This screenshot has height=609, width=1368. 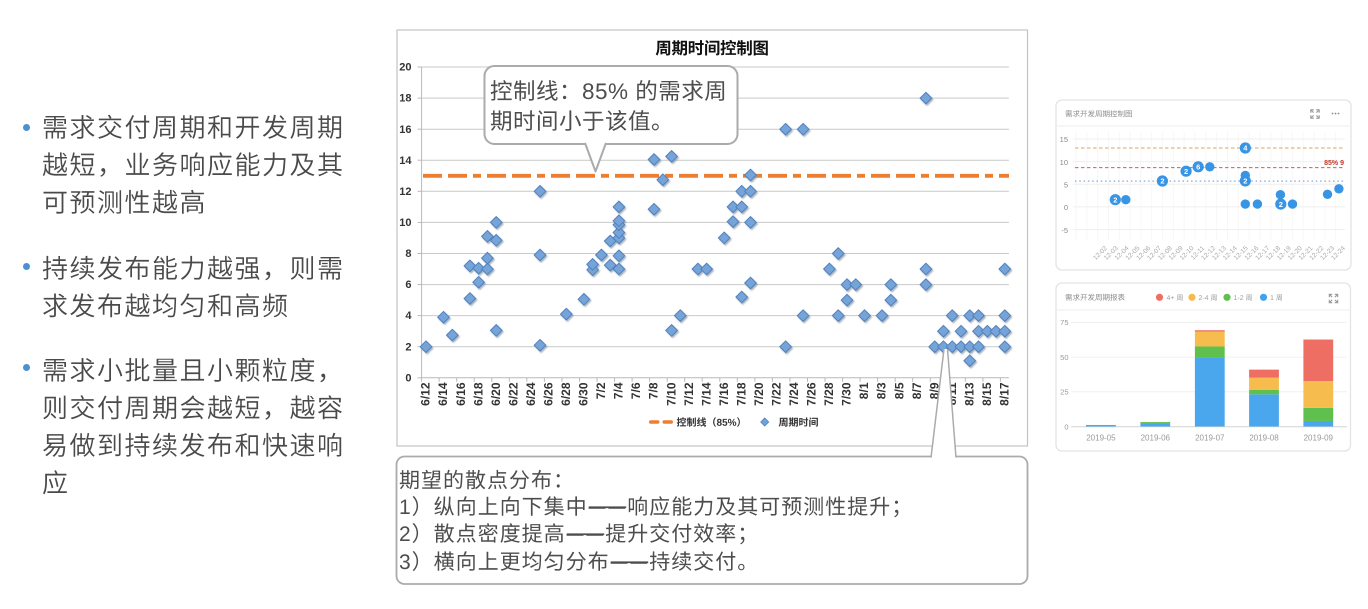 I want to click on svg-text: 8/1, so click(x=864, y=390).